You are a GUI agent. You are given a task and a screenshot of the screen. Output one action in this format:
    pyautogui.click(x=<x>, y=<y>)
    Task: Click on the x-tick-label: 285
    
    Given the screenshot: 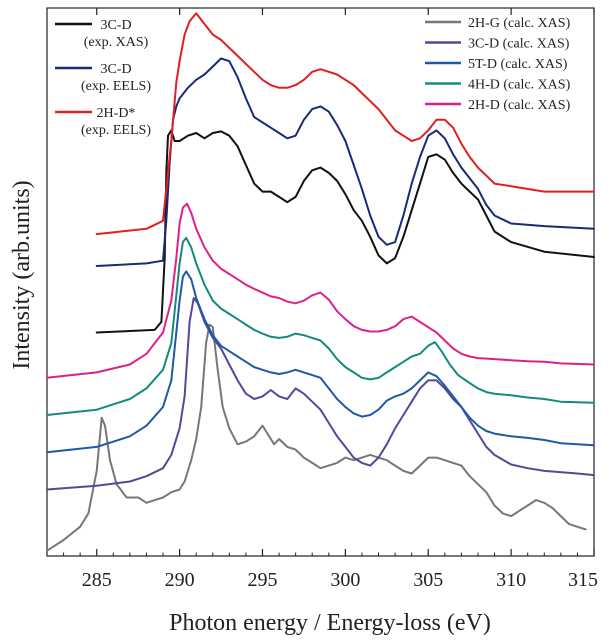 What is the action you would take?
    pyautogui.click(x=97, y=580)
    